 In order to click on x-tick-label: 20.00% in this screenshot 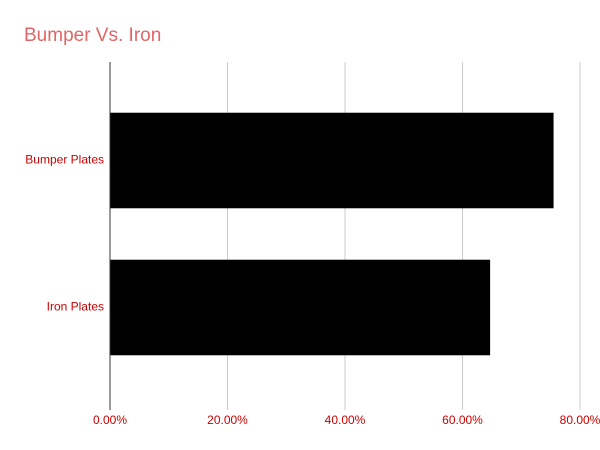, I will do `click(227, 420)`.